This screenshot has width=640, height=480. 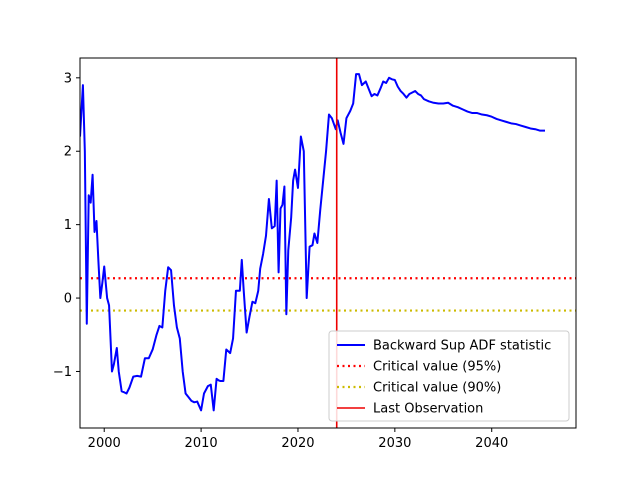 I want to click on x-tick-label: 2010, so click(x=201, y=443).